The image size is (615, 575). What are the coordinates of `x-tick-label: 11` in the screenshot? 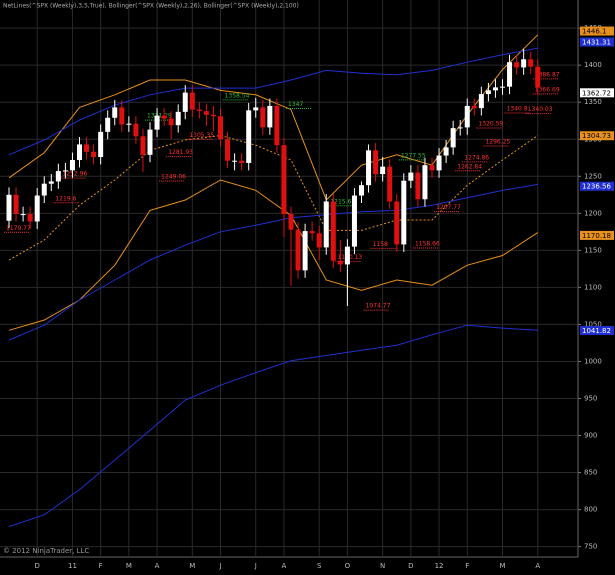 It's located at (72, 566).